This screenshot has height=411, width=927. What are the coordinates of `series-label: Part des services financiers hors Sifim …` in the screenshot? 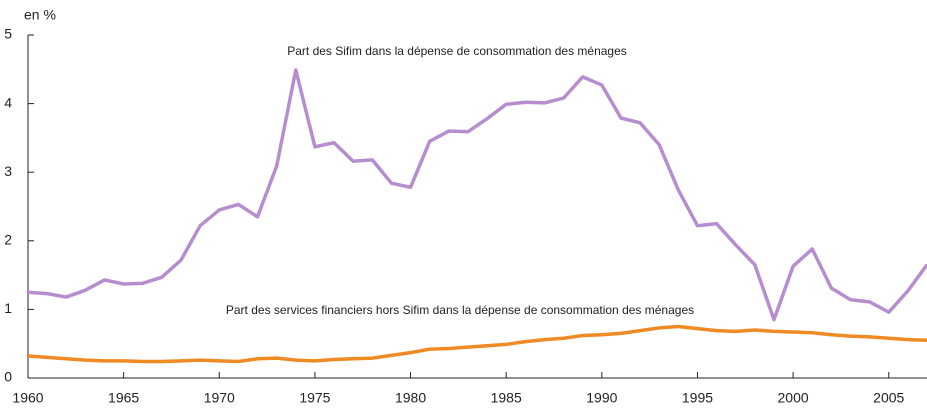 It's located at (460, 310).